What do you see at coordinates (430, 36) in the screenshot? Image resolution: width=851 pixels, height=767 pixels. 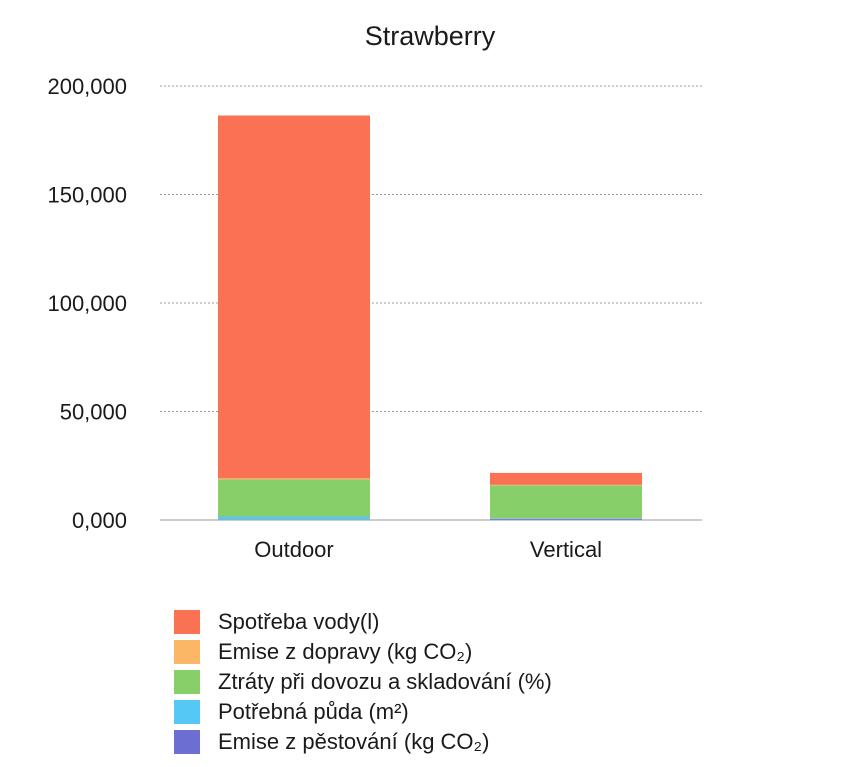 I see `chart-title: Strawberry` at bounding box center [430, 36].